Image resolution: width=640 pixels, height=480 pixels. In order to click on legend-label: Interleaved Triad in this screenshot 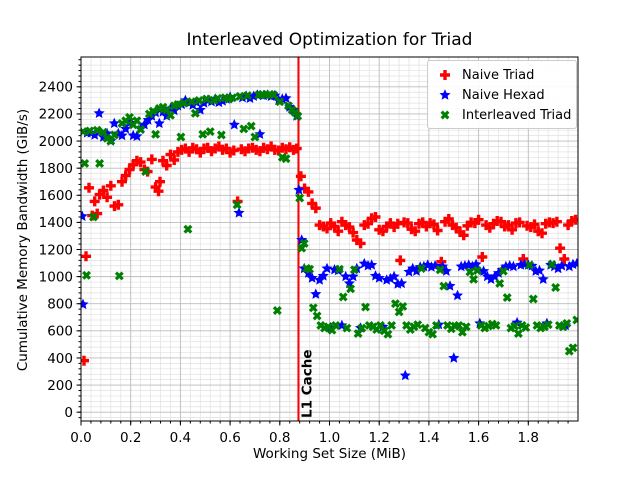, I will do `click(517, 115)`.